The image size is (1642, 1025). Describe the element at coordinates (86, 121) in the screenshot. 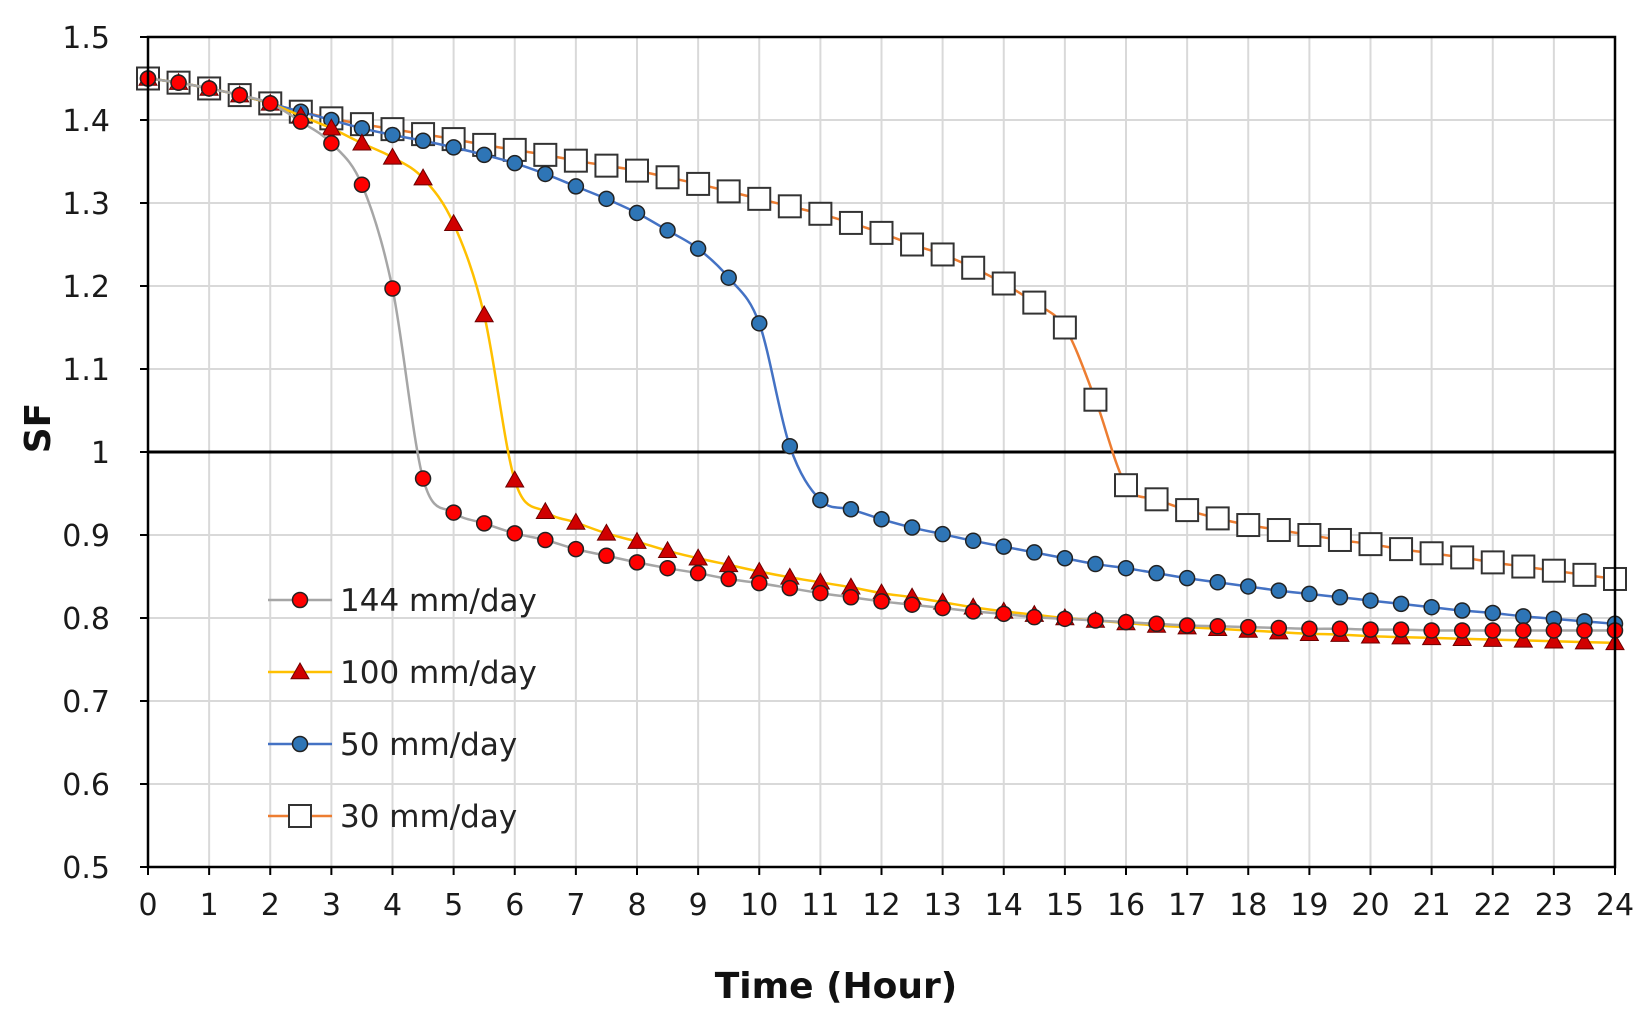

I see `y-tick-label: 1.4` at that location.